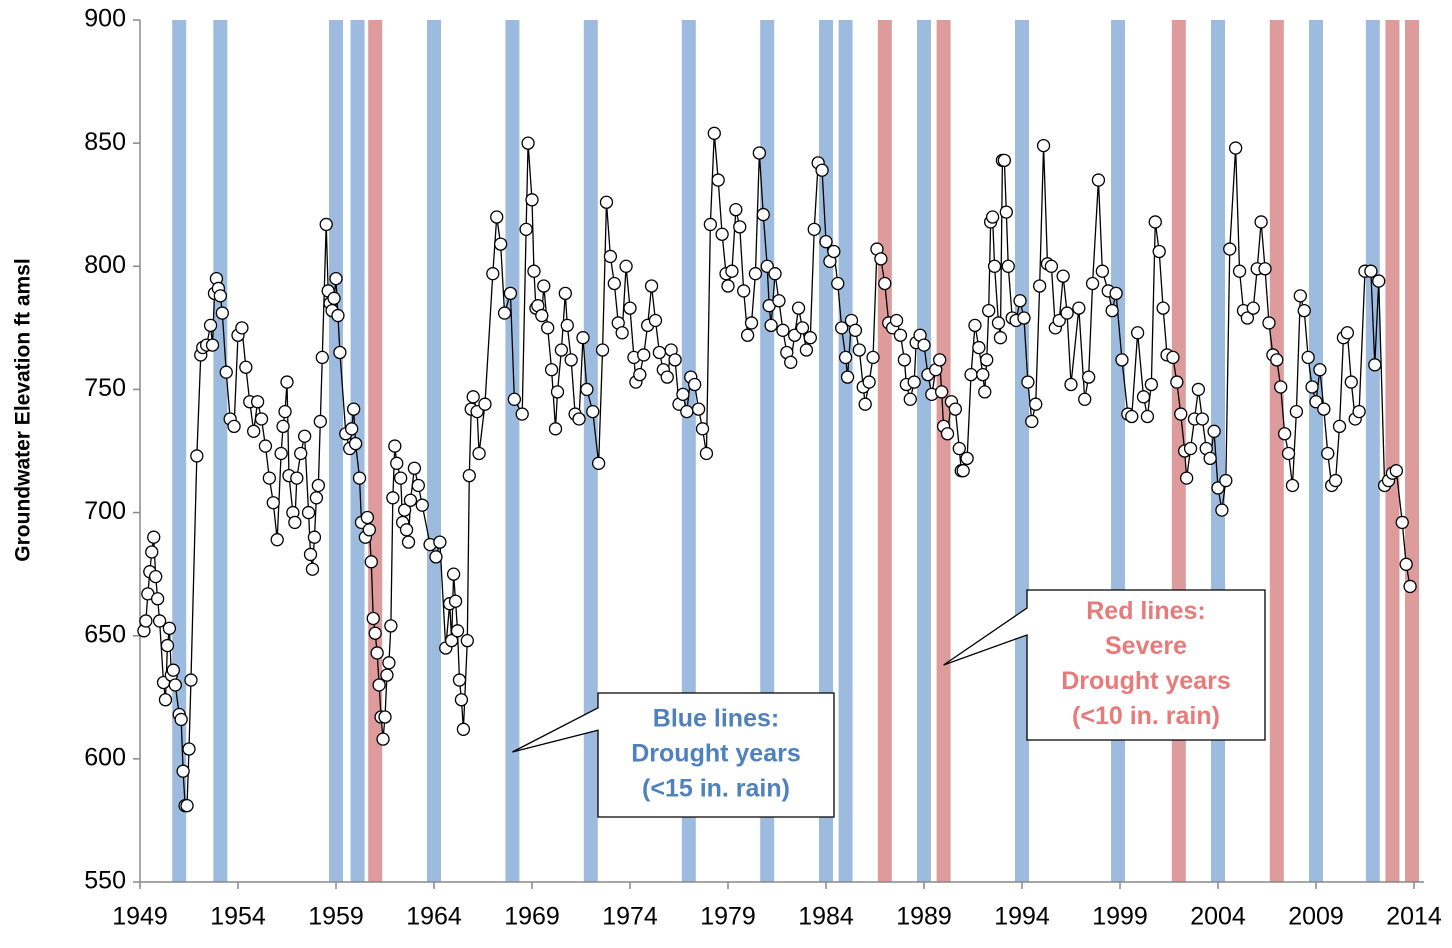 Image resolution: width=1452 pixels, height=948 pixels. What do you see at coordinates (1104, 665) in the screenshot?
I see `callout-box` at bounding box center [1104, 665].